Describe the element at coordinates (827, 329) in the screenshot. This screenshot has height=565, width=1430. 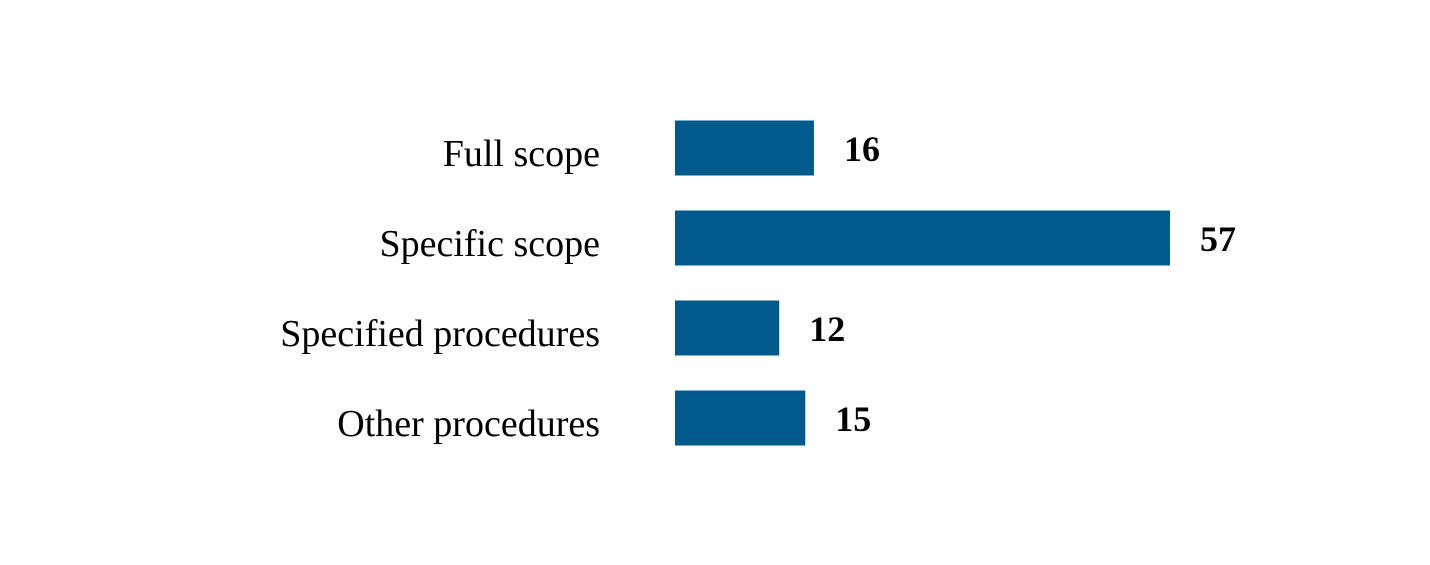
I see `data-label: 12` at that location.